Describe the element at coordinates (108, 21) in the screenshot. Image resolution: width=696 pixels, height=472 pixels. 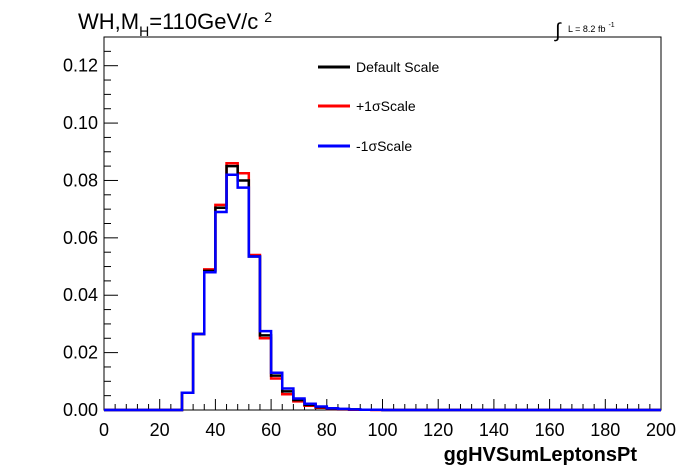
I see `title-main: WH,M` at that location.